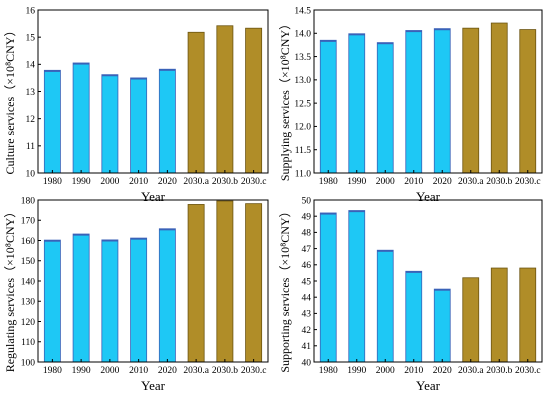 Image resolution: width=550 pixels, height=400 pixels. I want to click on y-tick-label: 14, so click(31, 66).